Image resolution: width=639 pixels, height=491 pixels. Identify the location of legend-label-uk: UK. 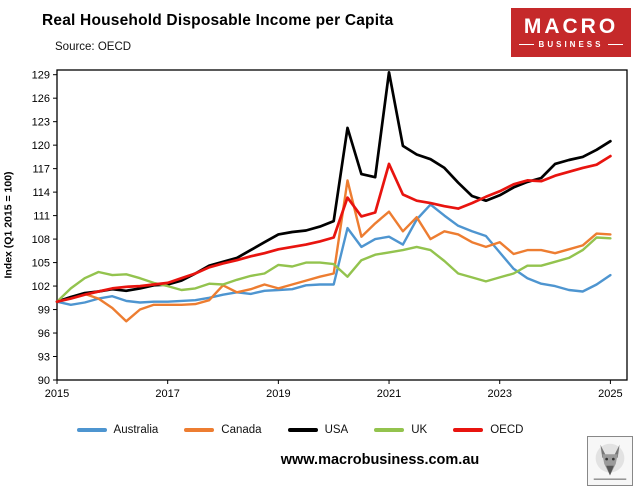
(419, 430).